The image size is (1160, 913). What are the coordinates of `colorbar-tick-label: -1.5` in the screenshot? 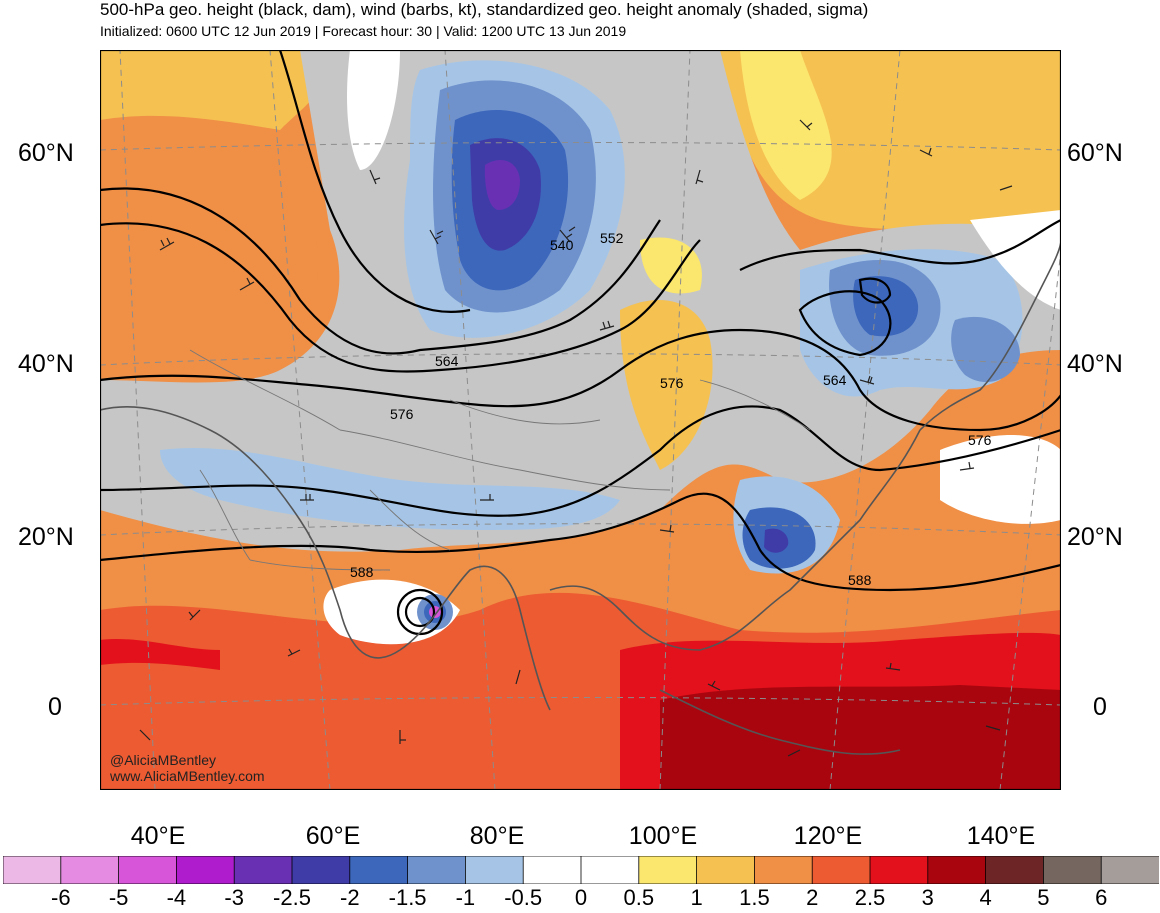 It's located at (407, 897).